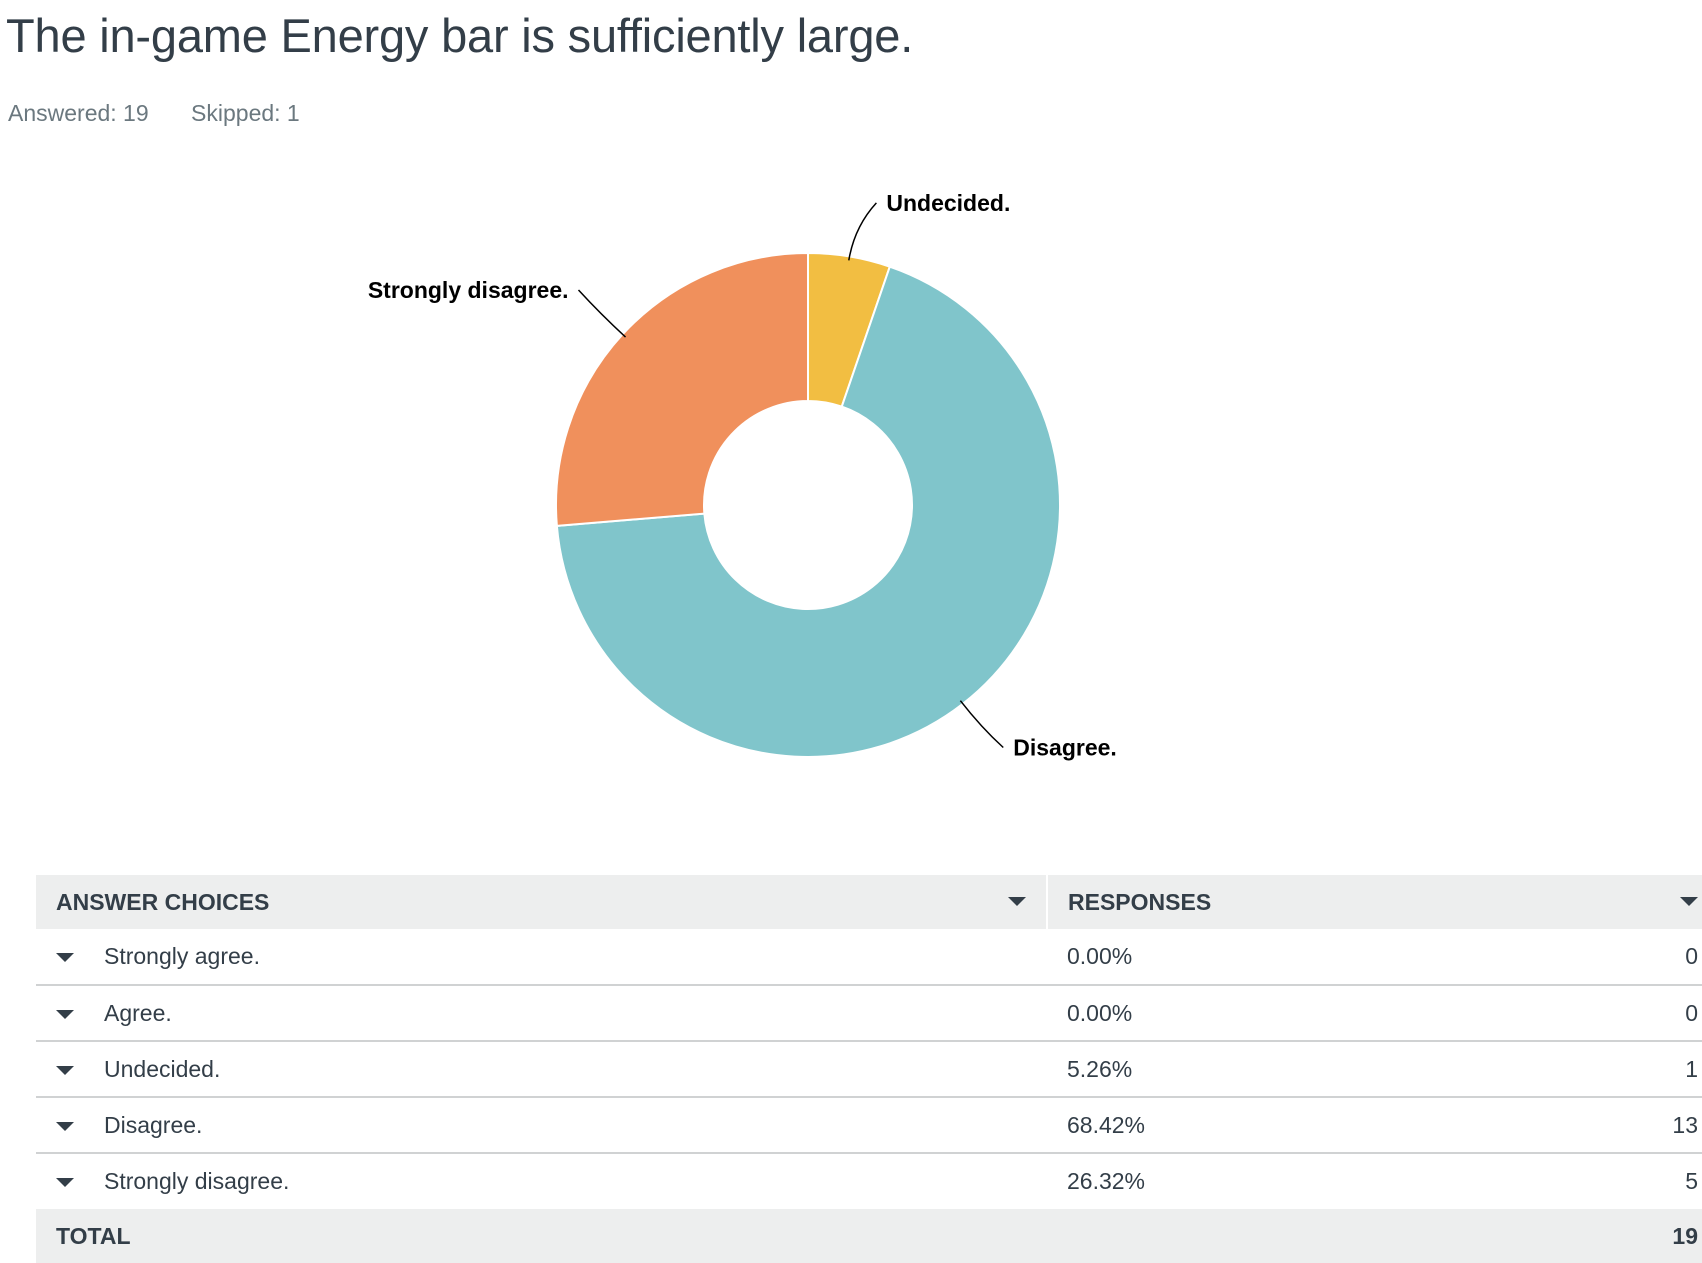  I want to click on total-value: 19, so click(1685, 1235).